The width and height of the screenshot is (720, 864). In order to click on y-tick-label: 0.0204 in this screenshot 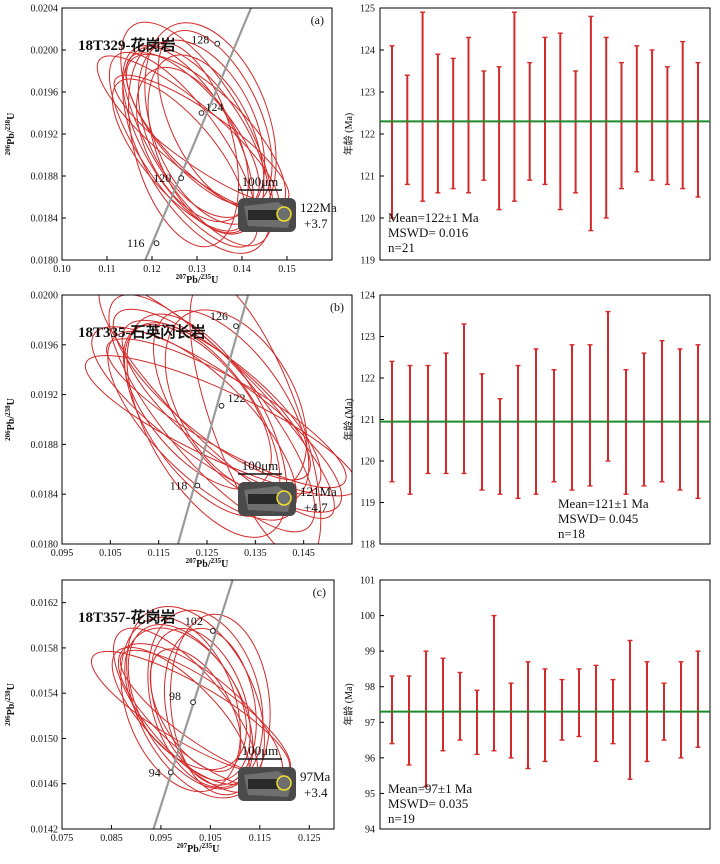, I will do `click(45, 9)`.